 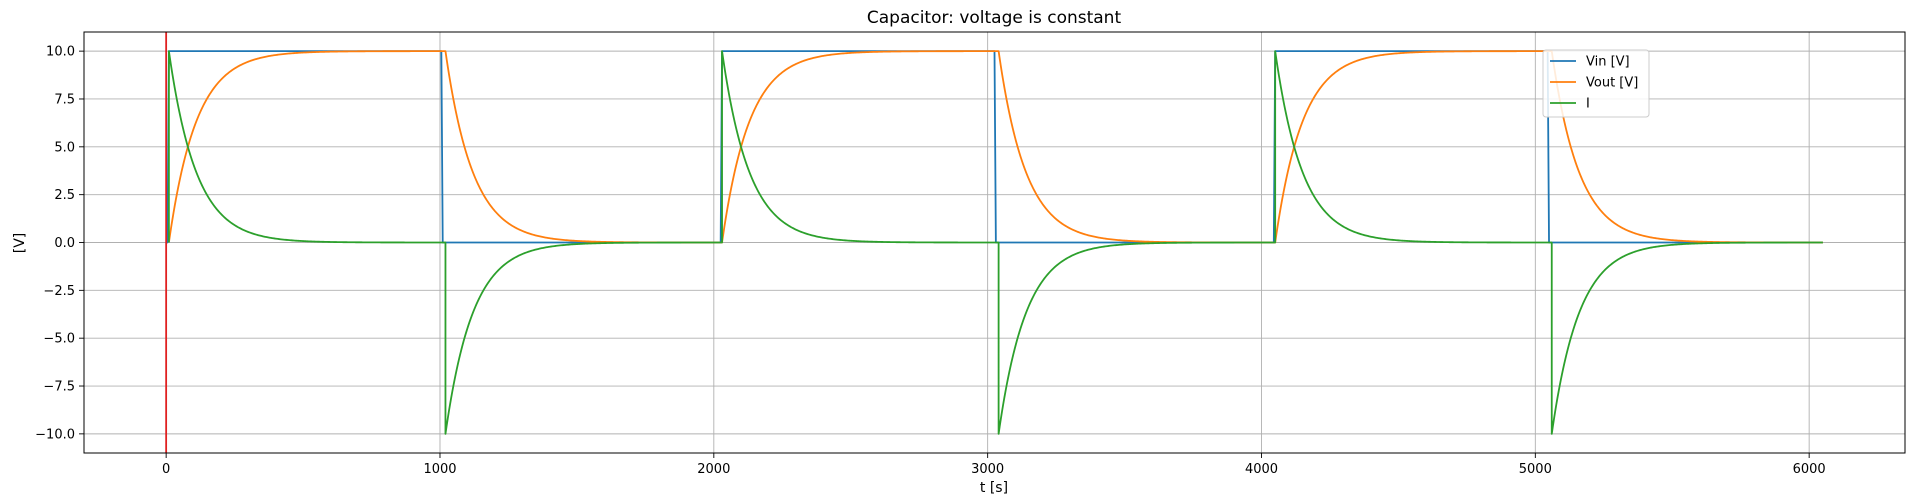 I want to click on y-axis-ticks: 10.0 7.5 5.0 2.5 0.0 −2.5 −5.0 −7.5 −10.0, so click(x=59, y=243).